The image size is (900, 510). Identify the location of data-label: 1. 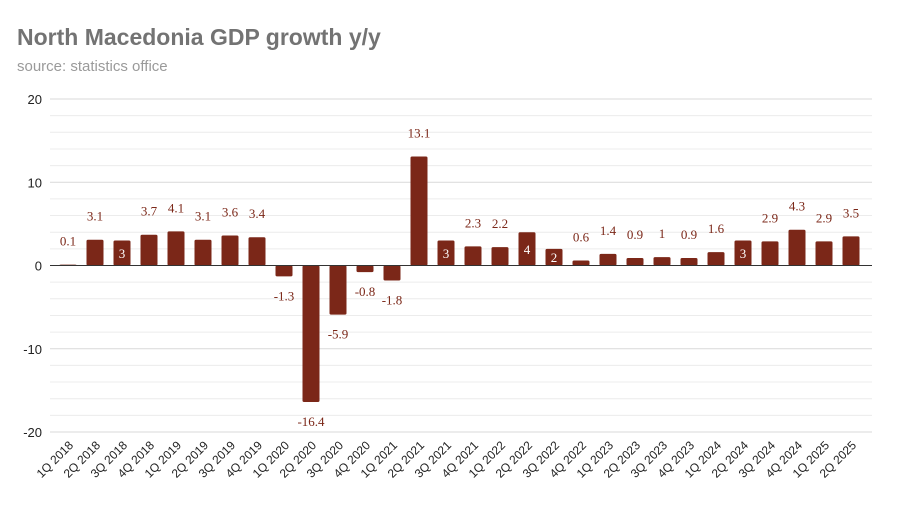
(662, 233).